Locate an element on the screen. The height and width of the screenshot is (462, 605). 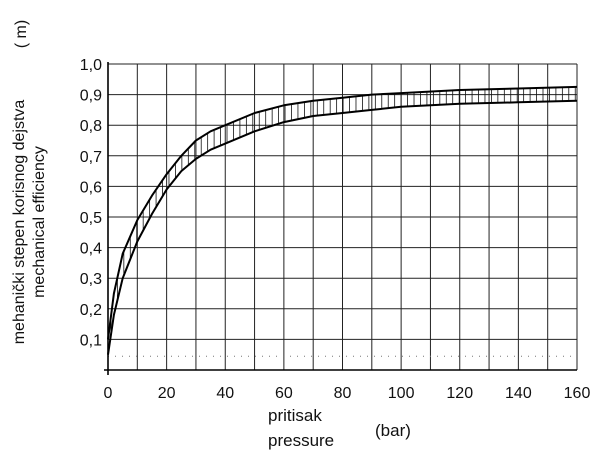
y-tick-label: 0,5 is located at coordinates (91, 218).